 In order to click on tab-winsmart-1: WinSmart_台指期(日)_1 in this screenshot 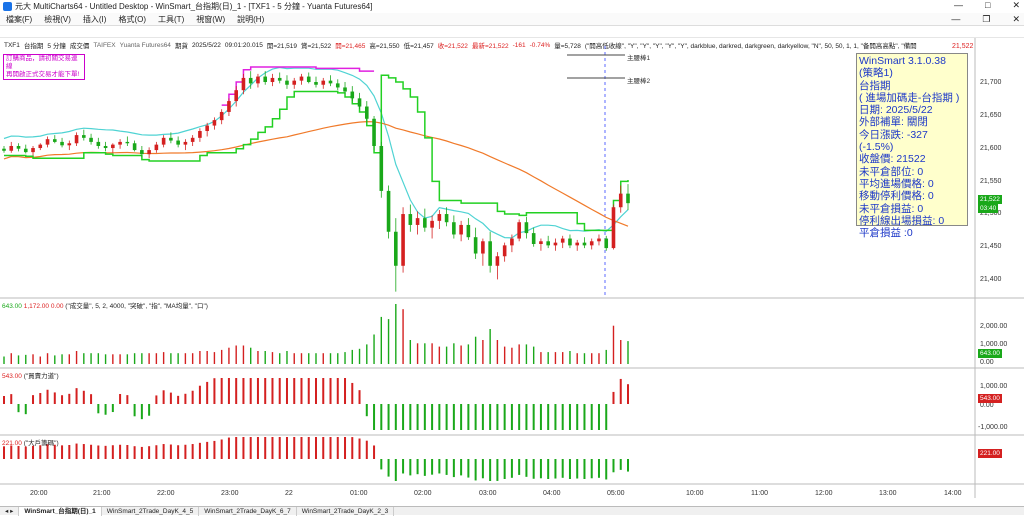, I will do `click(60, 511)`.